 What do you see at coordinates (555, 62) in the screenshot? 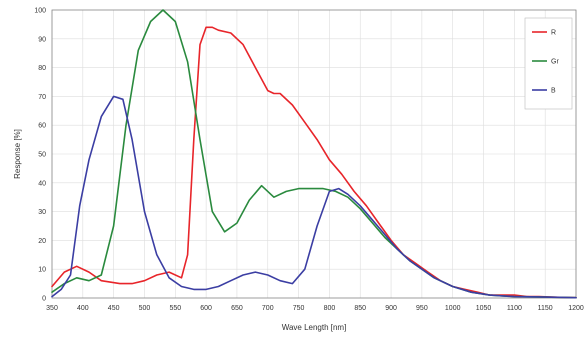
I see `legend-label-gr: Gr` at bounding box center [555, 62].